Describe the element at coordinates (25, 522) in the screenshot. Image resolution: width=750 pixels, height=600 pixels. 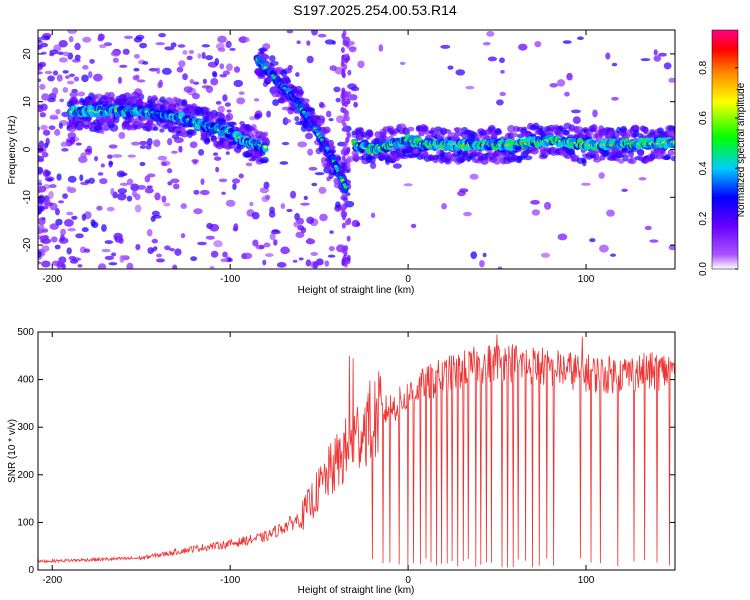
I see `y-tick-label: 100` at that location.